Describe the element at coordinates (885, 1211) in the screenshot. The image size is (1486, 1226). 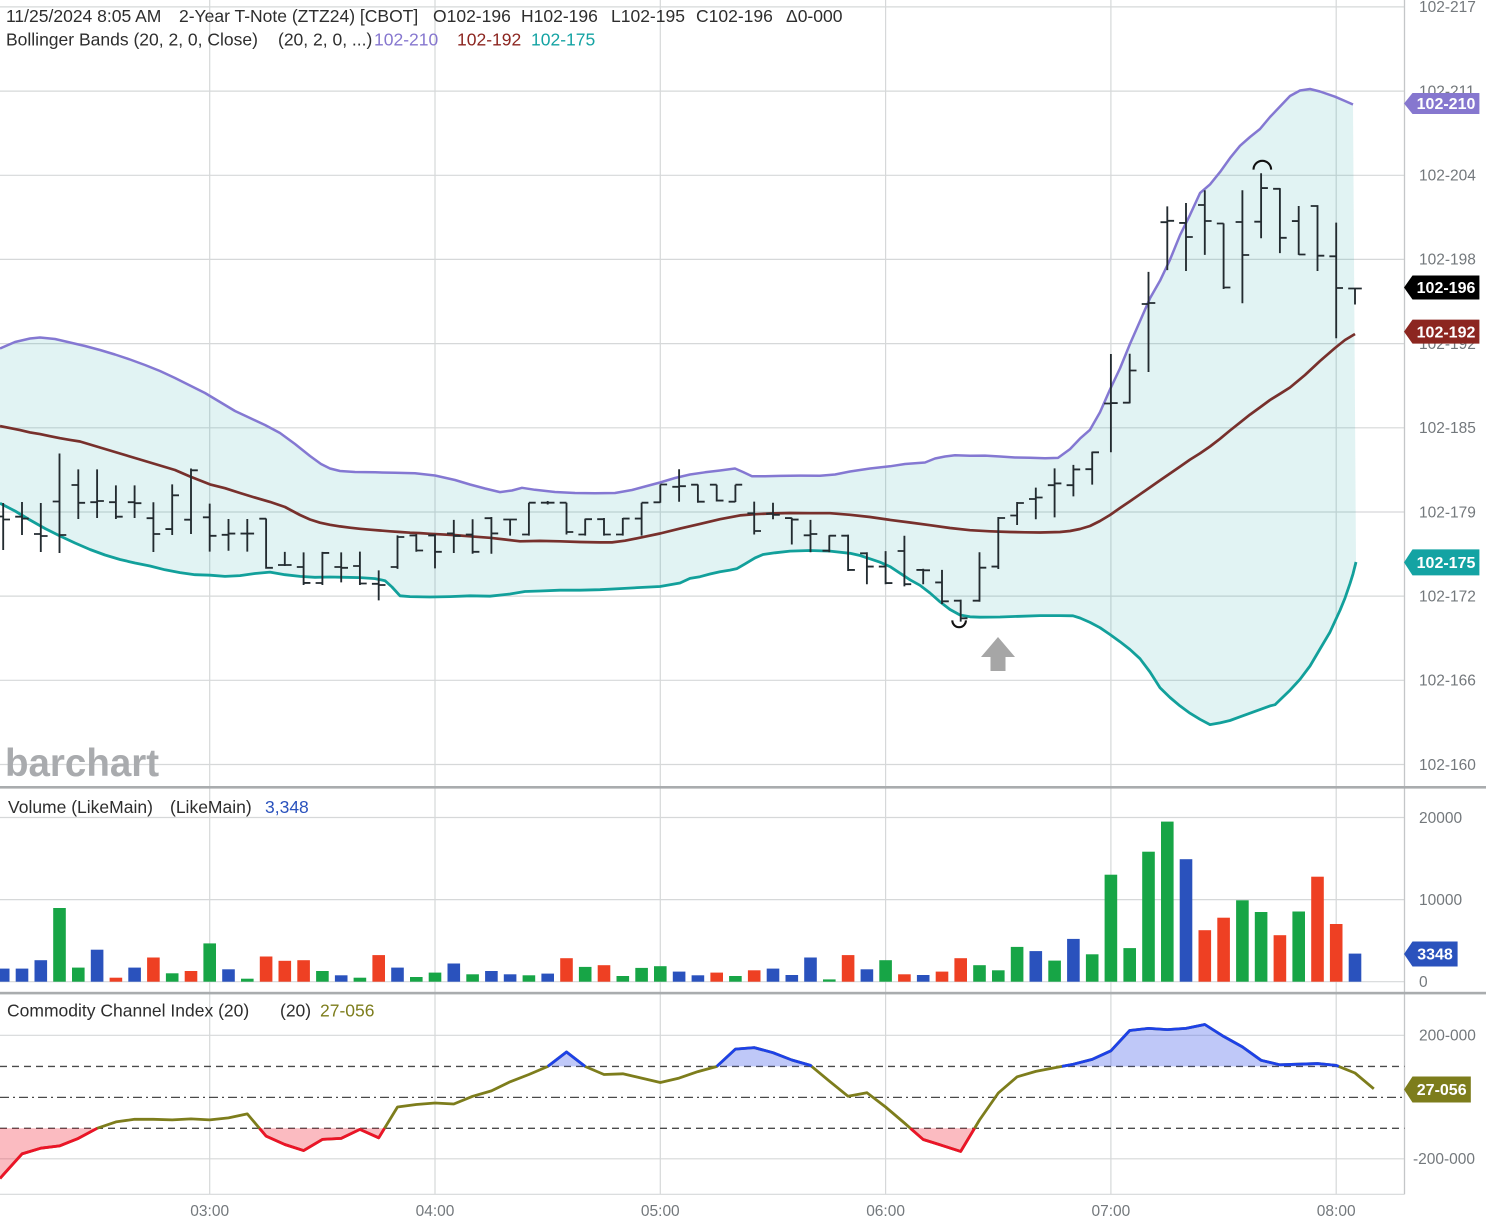
I see `svg-text: 06:00` at that location.